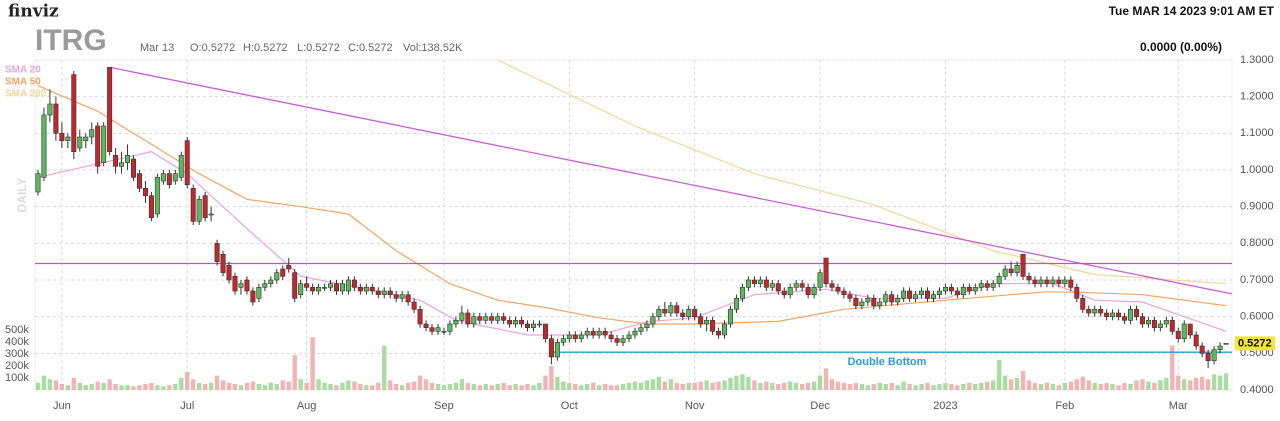  What do you see at coordinates (1181, 47) in the screenshot?
I see `change: 0.0000 (0.00%)` at bounding box center [1181, 47].